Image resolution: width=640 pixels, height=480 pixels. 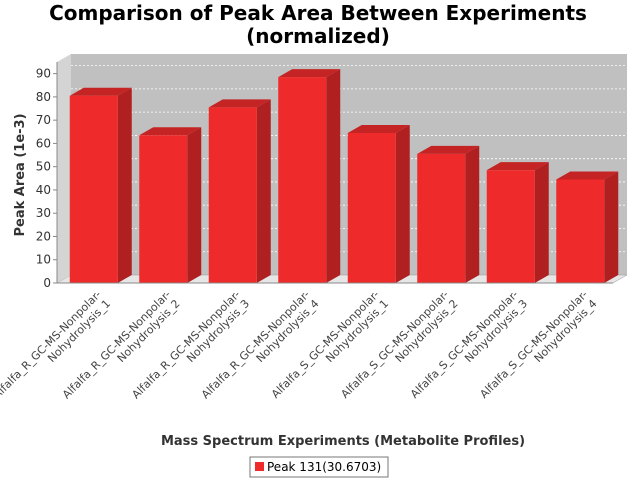 I want to click on y-axis-title: Peak Area (1e-3), so click(x=20, y=174).